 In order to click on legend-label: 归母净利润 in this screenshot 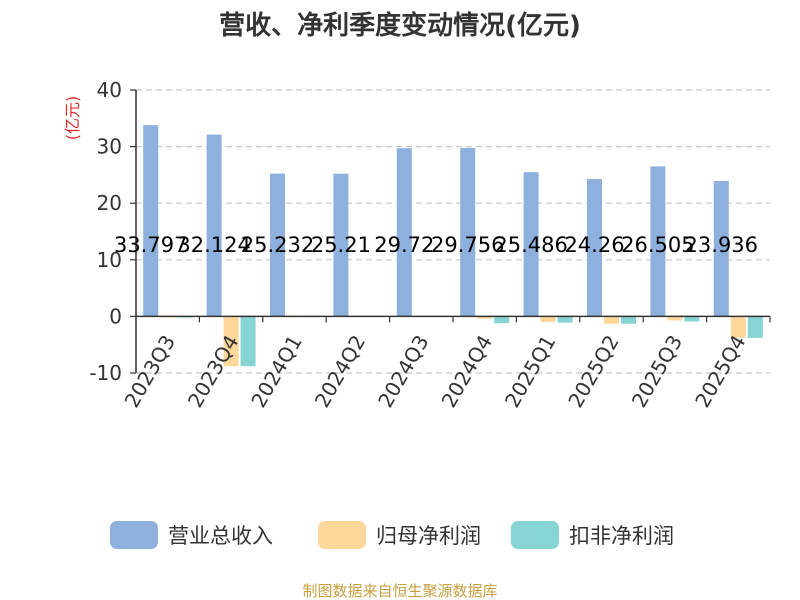, I will do `click(428, 536)`.